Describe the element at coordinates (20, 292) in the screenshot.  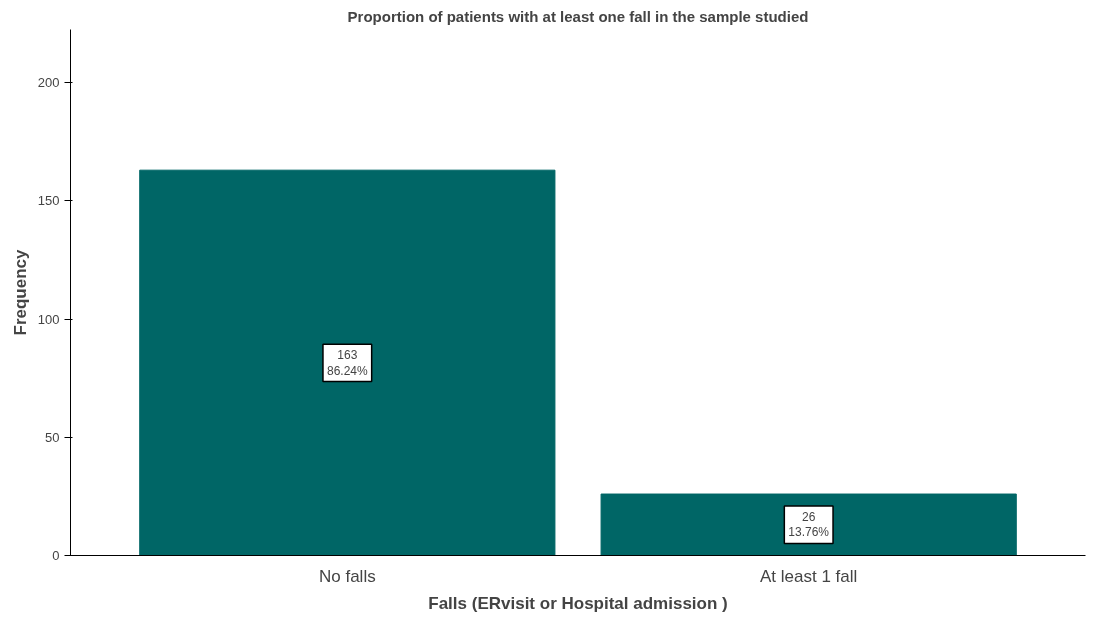
I see `y-axis-title: Frequency` at that location.